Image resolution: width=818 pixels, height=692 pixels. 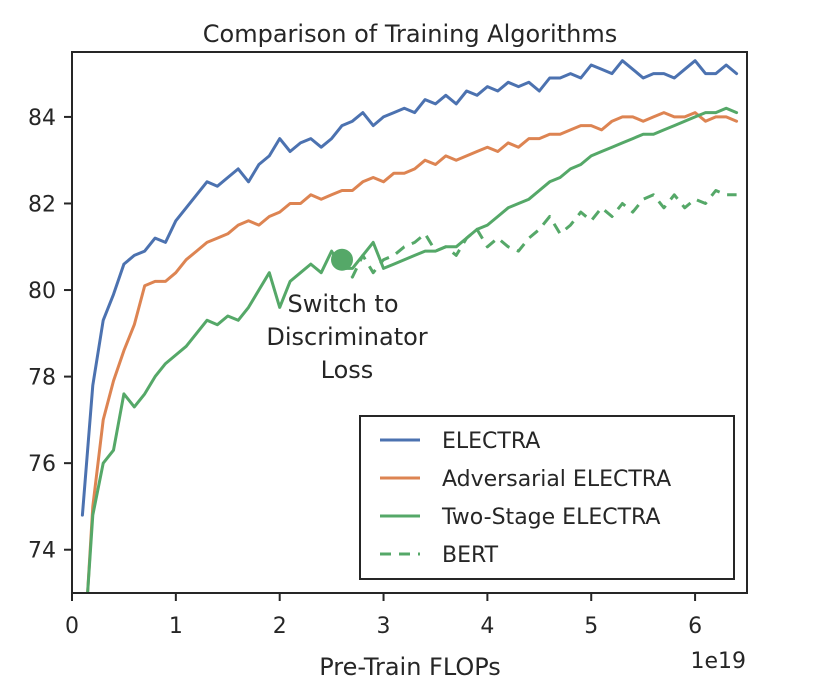 I want to click on legend-label: Two-Stage ELECTRA, so click(x=550, y=517).